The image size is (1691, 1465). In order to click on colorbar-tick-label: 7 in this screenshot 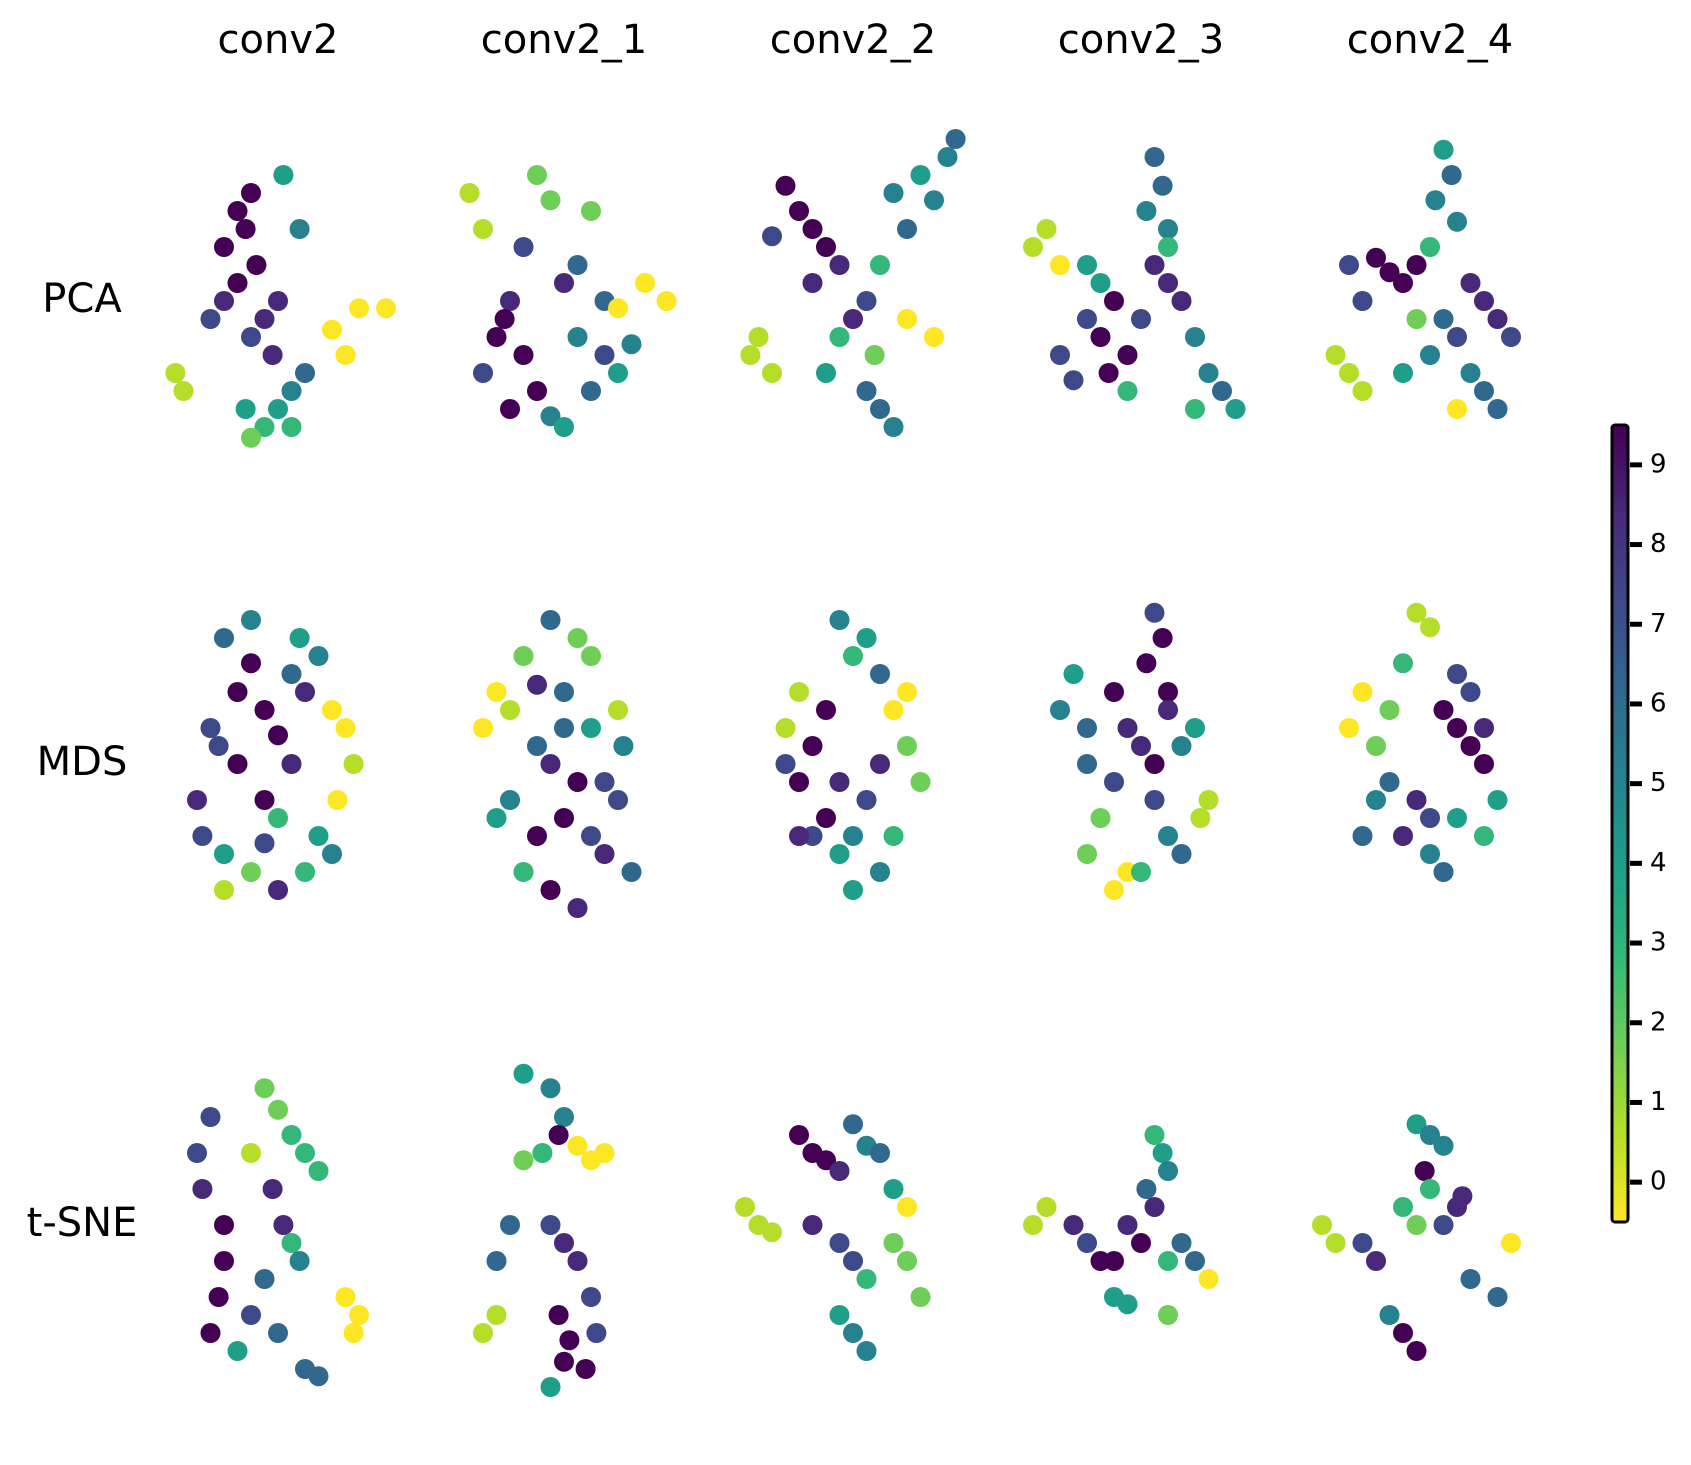, I will do `click(1658, 624)`.